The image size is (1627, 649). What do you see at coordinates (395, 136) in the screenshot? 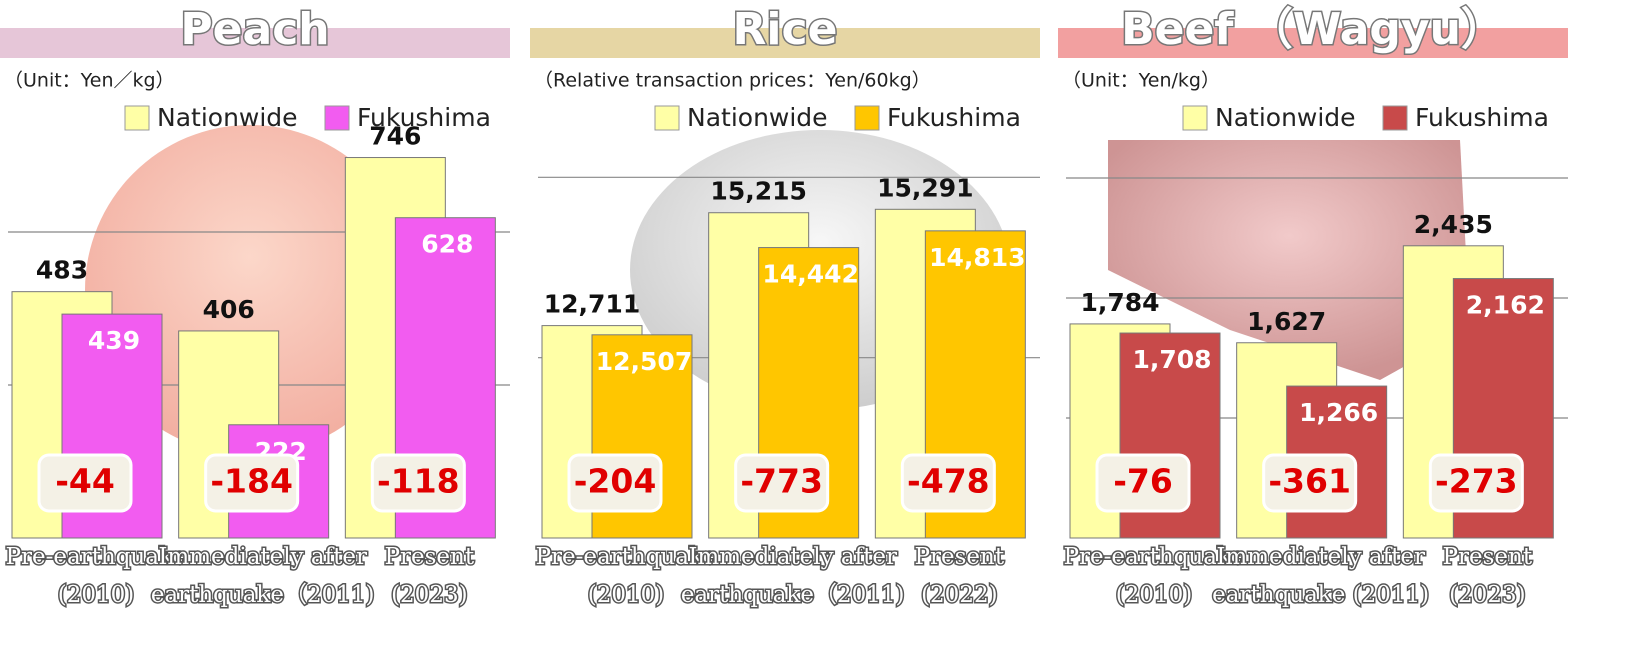
I see `value-label: 746` at bounding box center [395, 136].